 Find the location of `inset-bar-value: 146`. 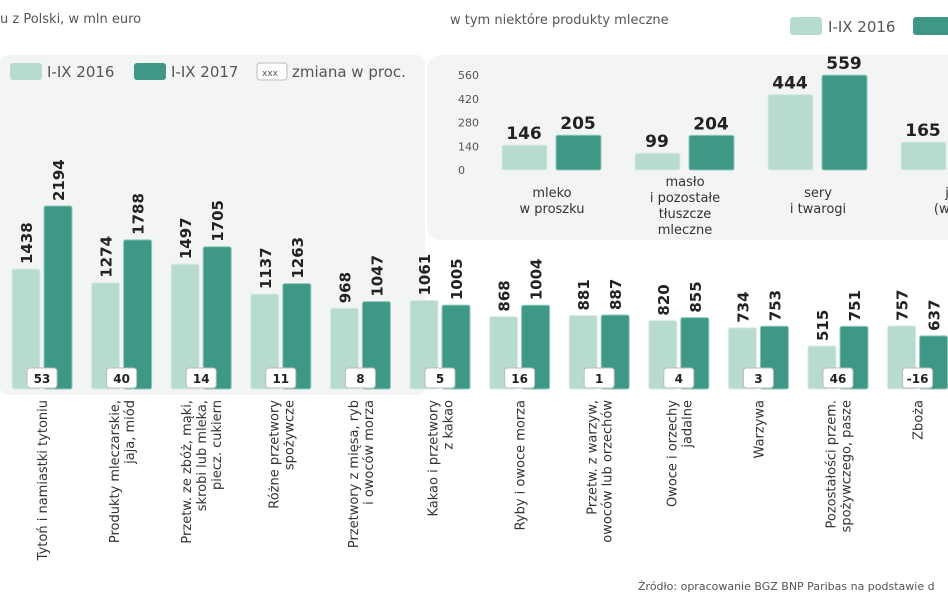

inset-bar-value: 146 is located at coordinates (524, 134).